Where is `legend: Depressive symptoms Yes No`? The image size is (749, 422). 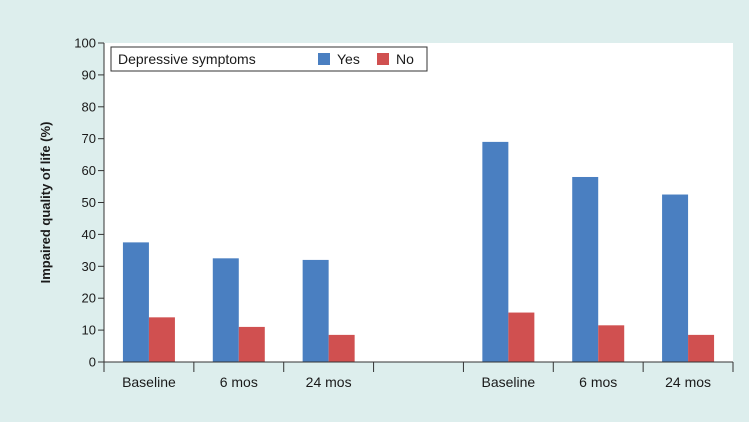
legend: Depressive symptoms Yes No is located at coordinates (269, 59).